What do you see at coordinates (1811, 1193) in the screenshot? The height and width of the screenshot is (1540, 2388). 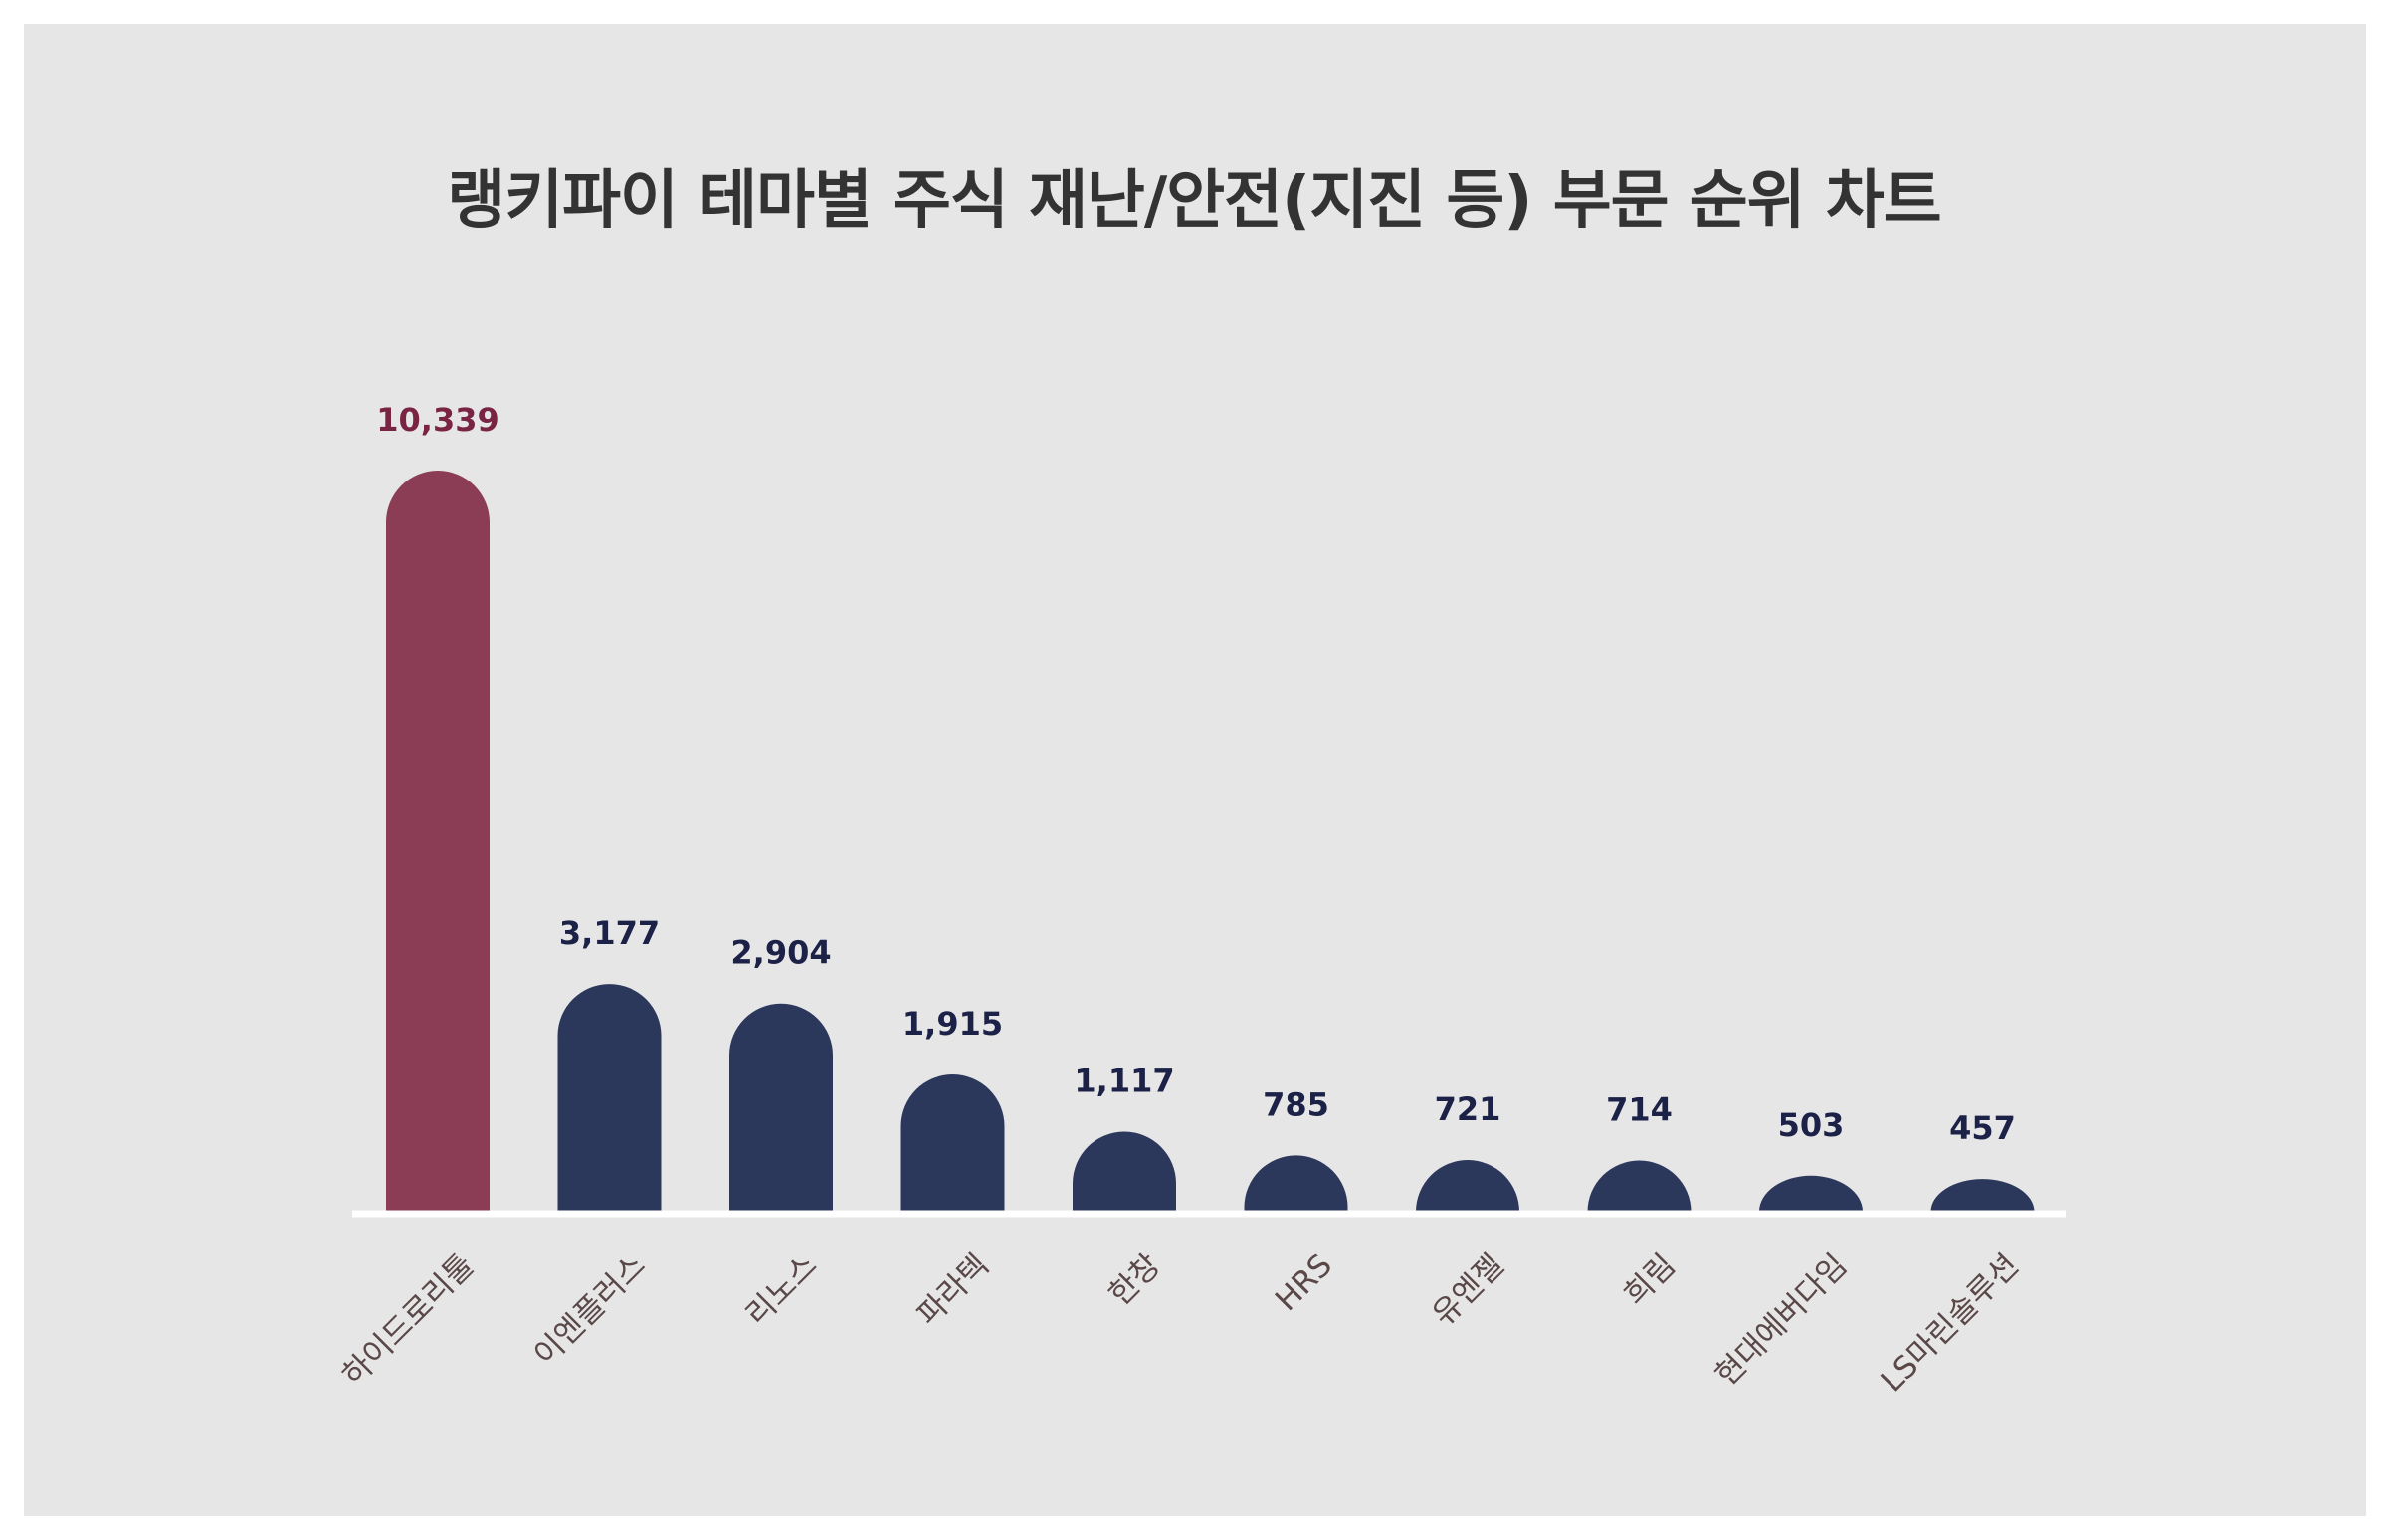 I see `bar-현대에버다임` at bounding box center [1811, 1193].